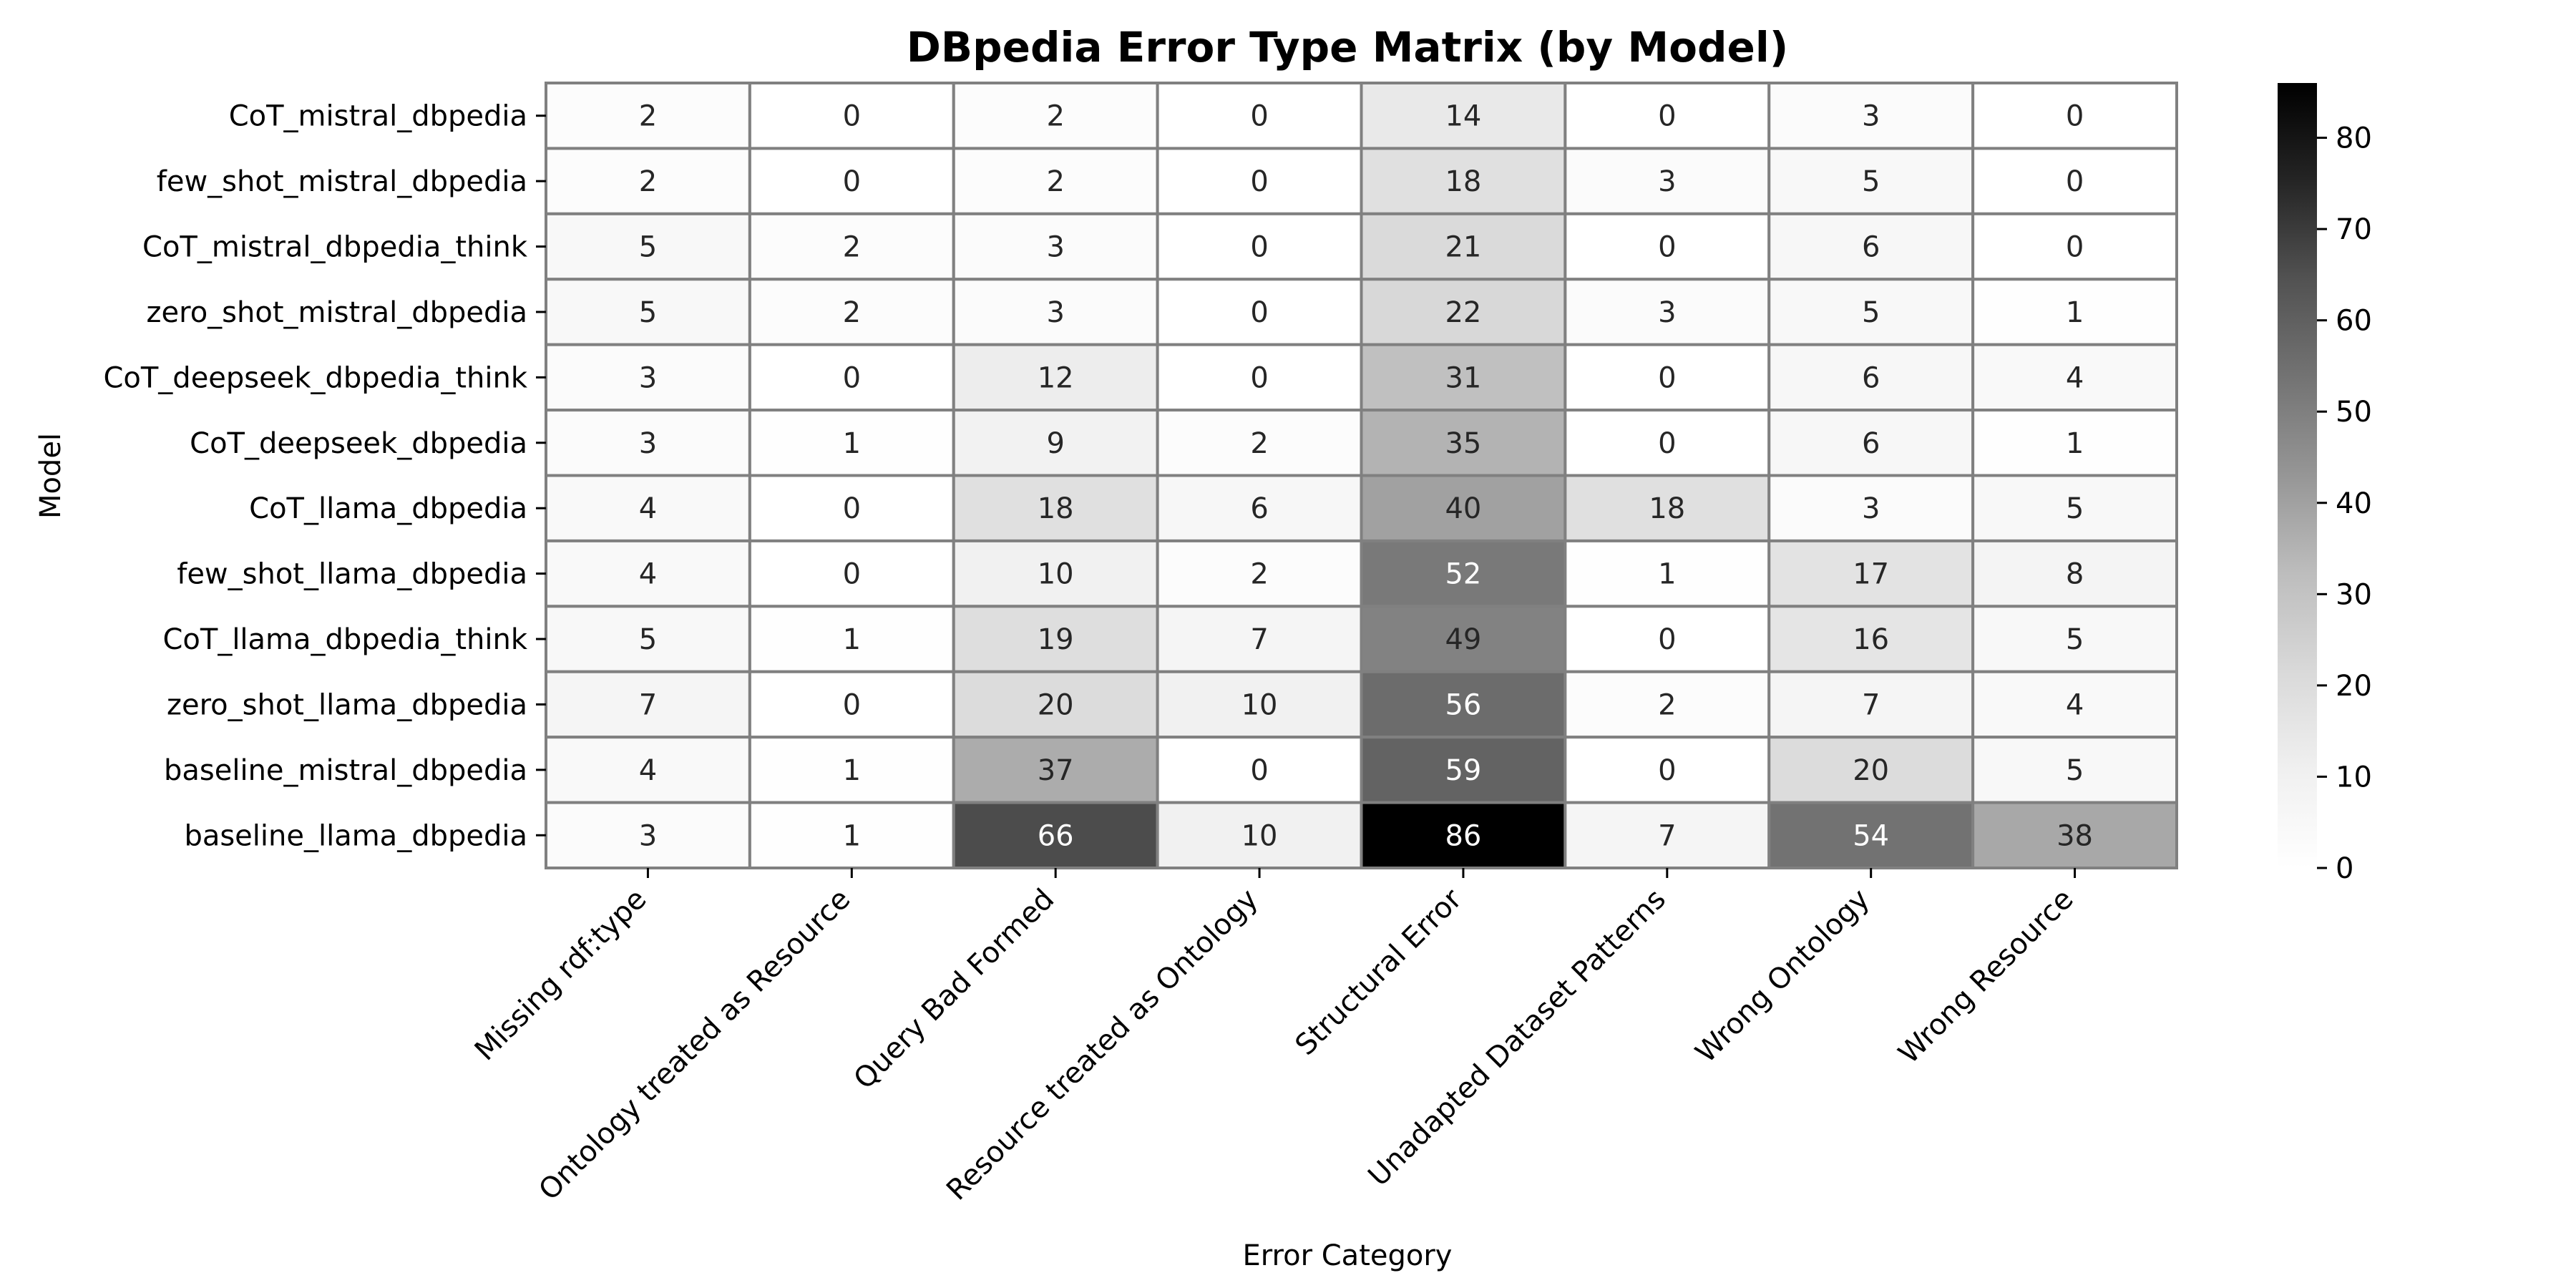 Image resolution: width=2576 pixels, height=1288 pixels. Describe the element at coordinates (347, 704) in the screenshot. I see `y-tick-label: zero_shot_llama_dbpedia` at that location.